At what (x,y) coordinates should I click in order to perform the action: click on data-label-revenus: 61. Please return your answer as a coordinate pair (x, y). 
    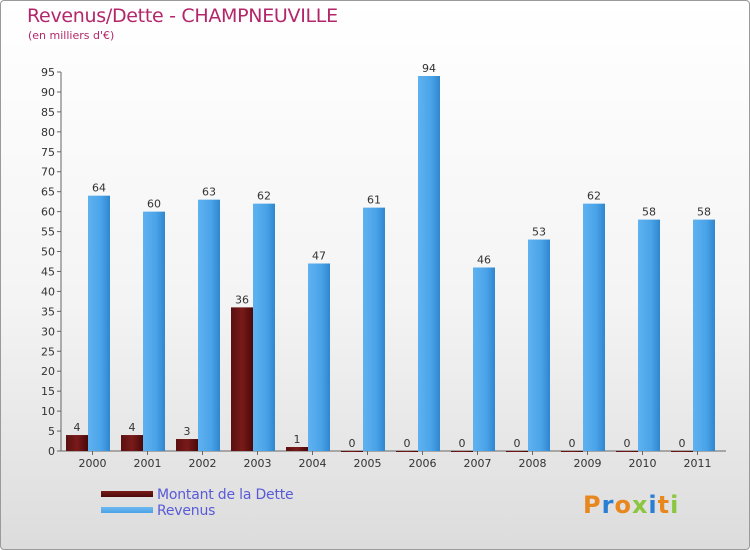
    Looking at the image, I should click on (374, 200).